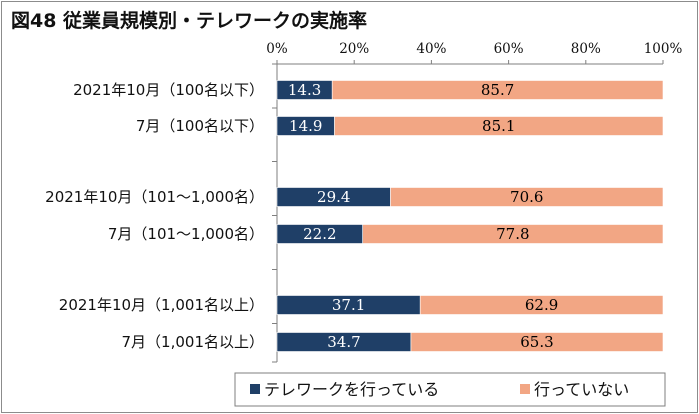 This screenshot has height=414, width=699. What do you see at coordinates (277, 49) in the screenshot?
I see `x-tick-label: 0%` at bounding box center [277, 49].